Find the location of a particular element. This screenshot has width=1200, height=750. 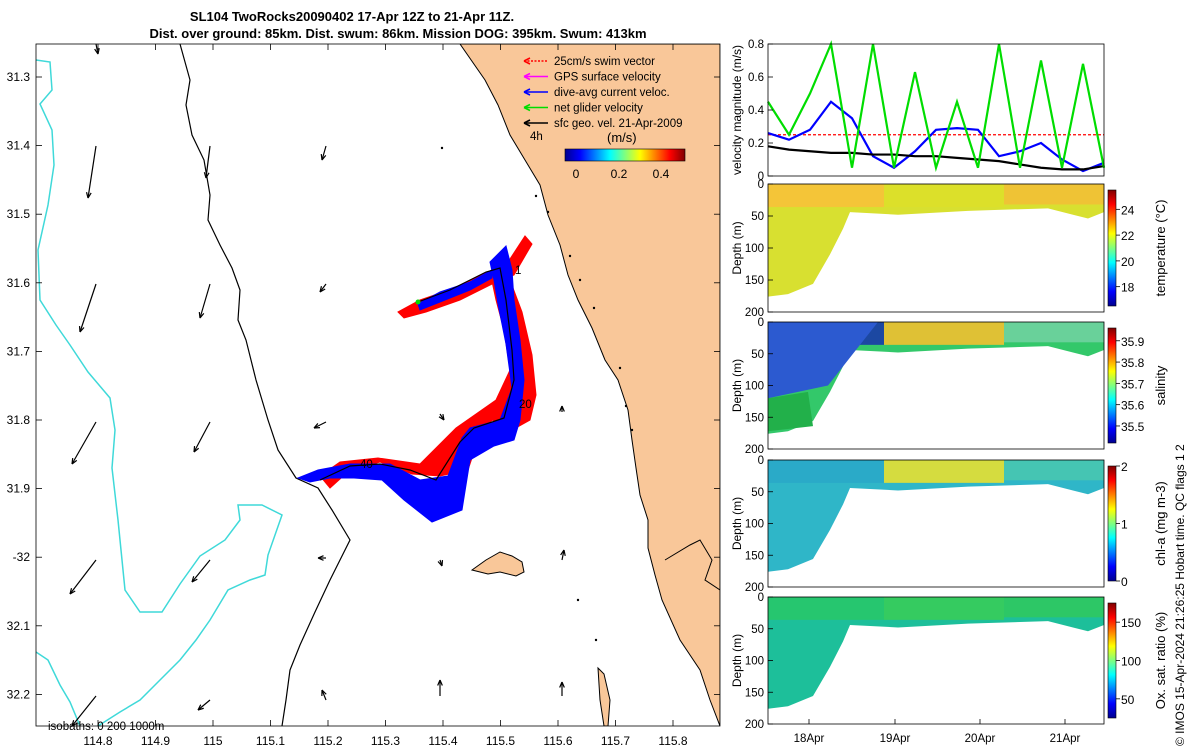

dive-avg-vectors is located at coordinates (410, 384).